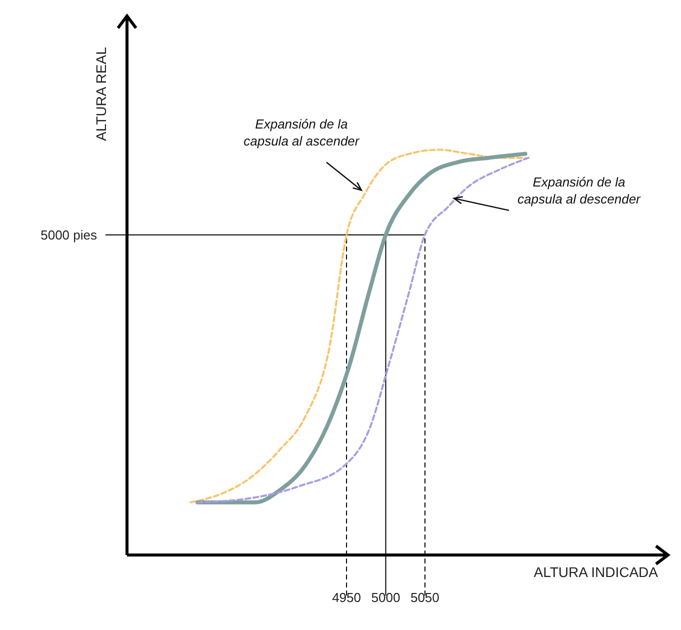  I want to click on x-tick-label: 5050, so click(425, 598).